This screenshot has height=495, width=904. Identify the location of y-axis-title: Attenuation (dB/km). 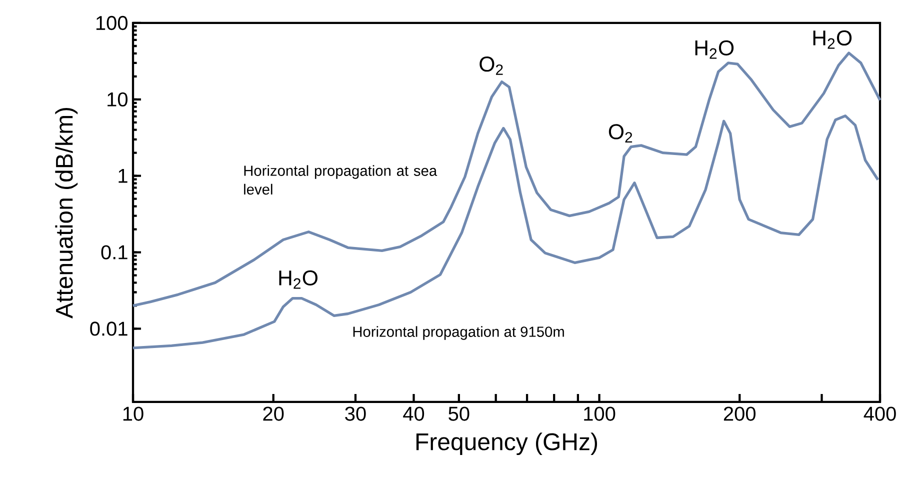
(66, 213).